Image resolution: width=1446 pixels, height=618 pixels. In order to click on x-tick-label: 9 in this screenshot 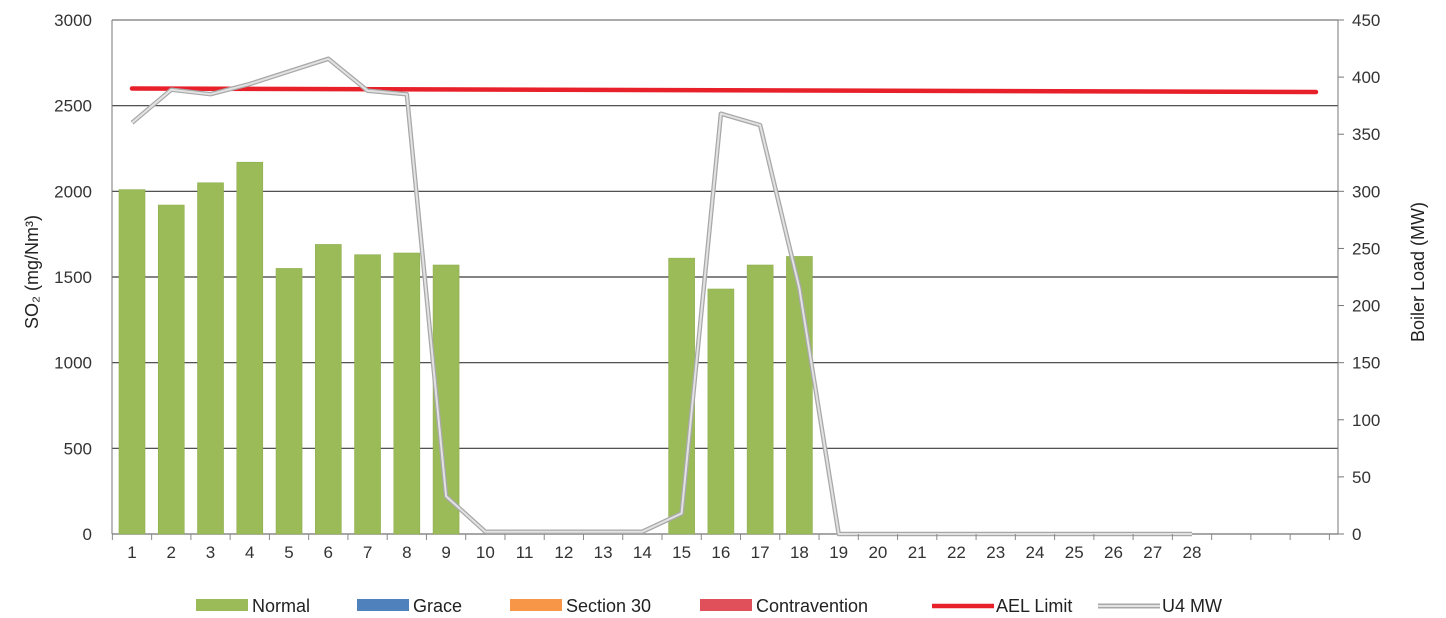, I will do `click(445, 552)`.